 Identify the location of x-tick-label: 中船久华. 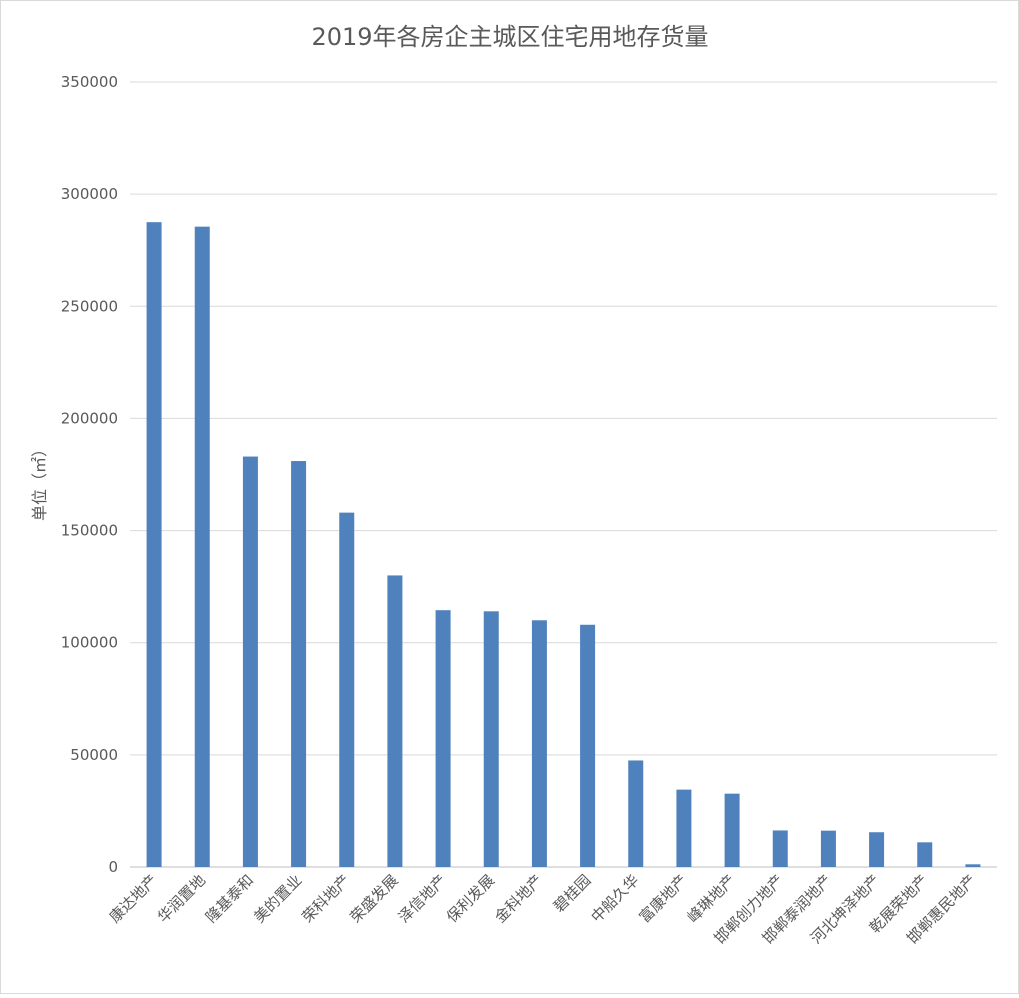
(614, 898).